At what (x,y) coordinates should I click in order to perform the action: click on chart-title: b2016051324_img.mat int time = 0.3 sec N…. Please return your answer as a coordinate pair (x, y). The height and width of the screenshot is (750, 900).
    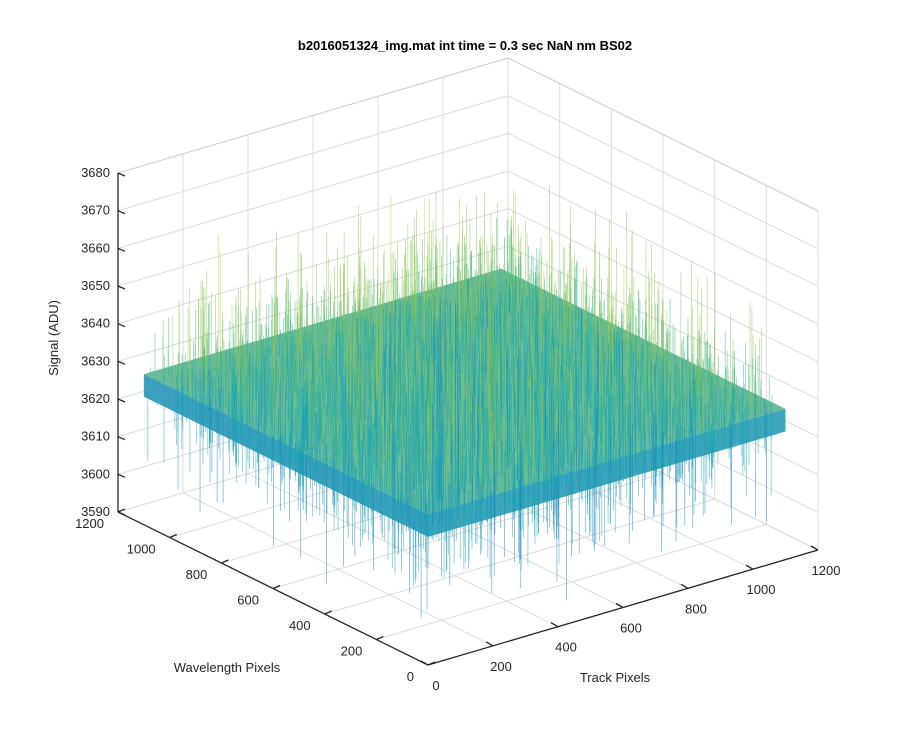
    Looking at the image, I should click on (465, 45).